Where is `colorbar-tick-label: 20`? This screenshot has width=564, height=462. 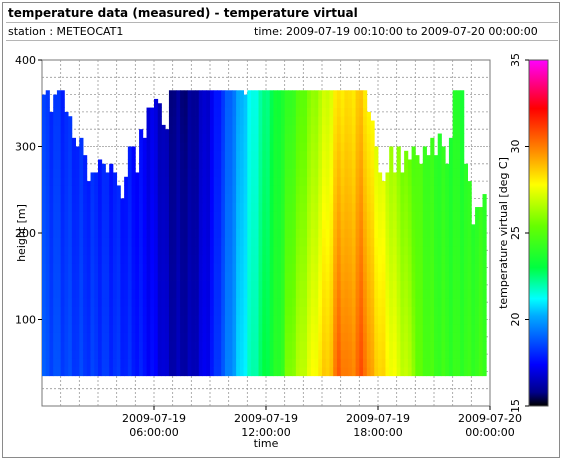
colorbar-tick-label: 20 is located at coordinates (515, 320).